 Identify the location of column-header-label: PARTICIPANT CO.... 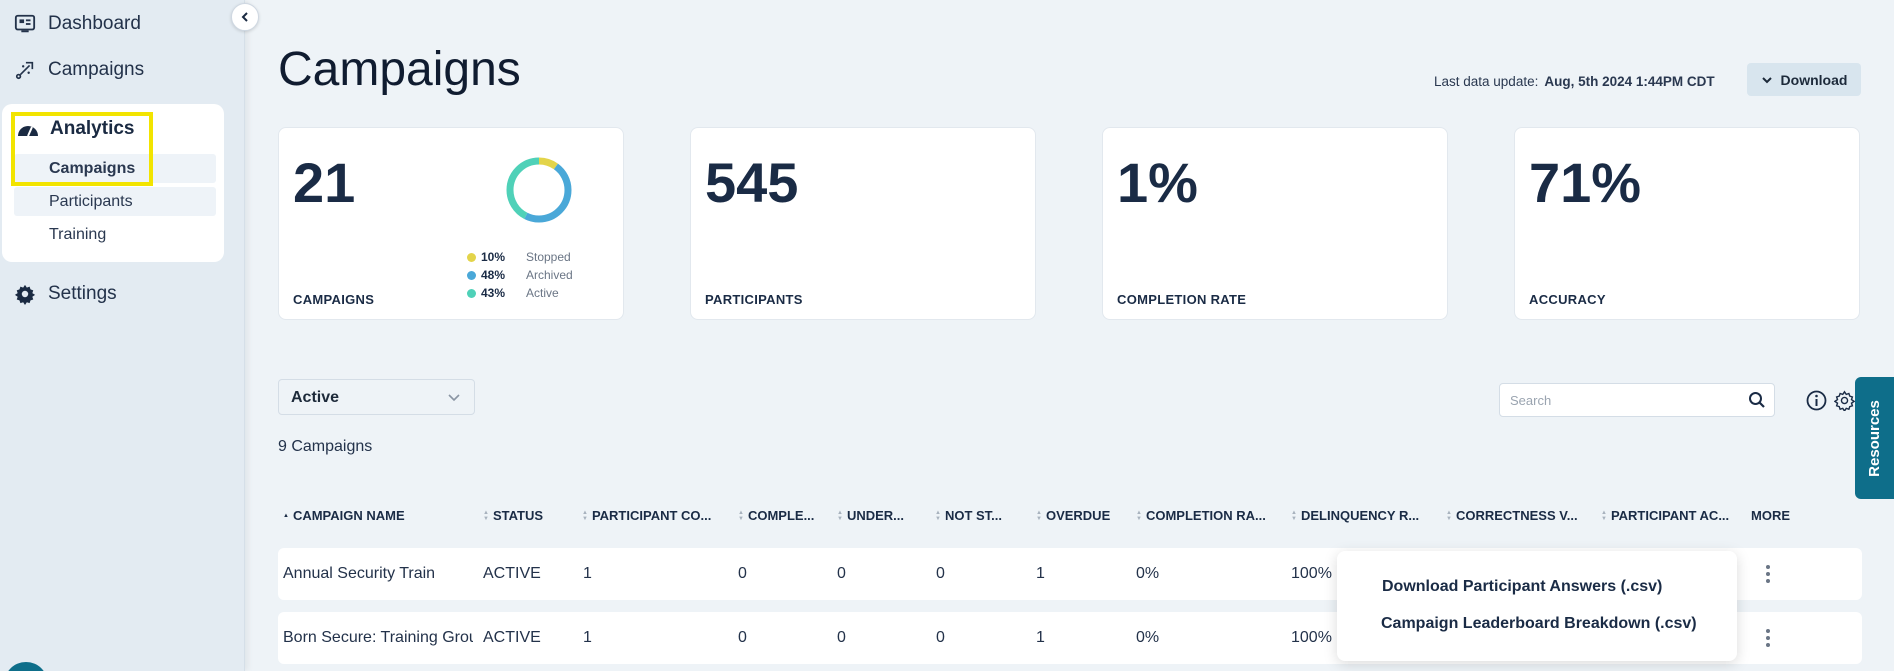
(651, 515).